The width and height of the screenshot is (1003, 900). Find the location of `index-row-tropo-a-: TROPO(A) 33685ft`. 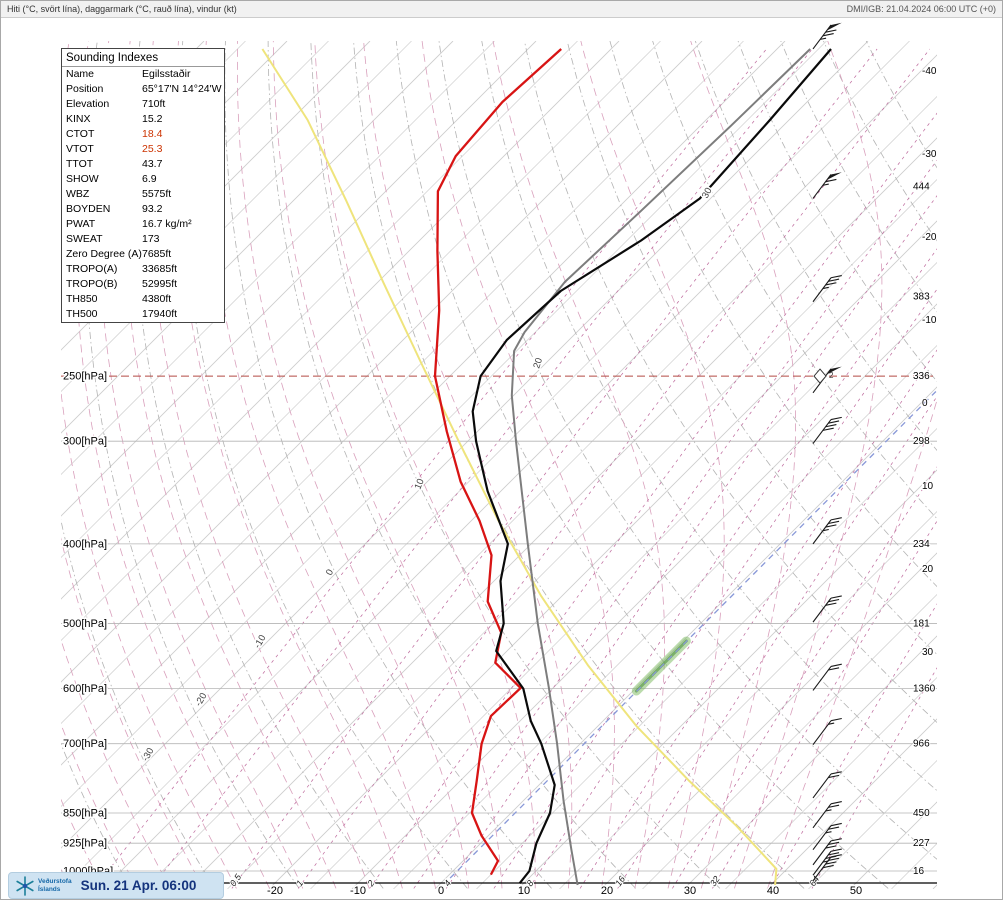

index-row-tropo-a-: TROPO(A) 33685ft is located at coordinates (143, 269).